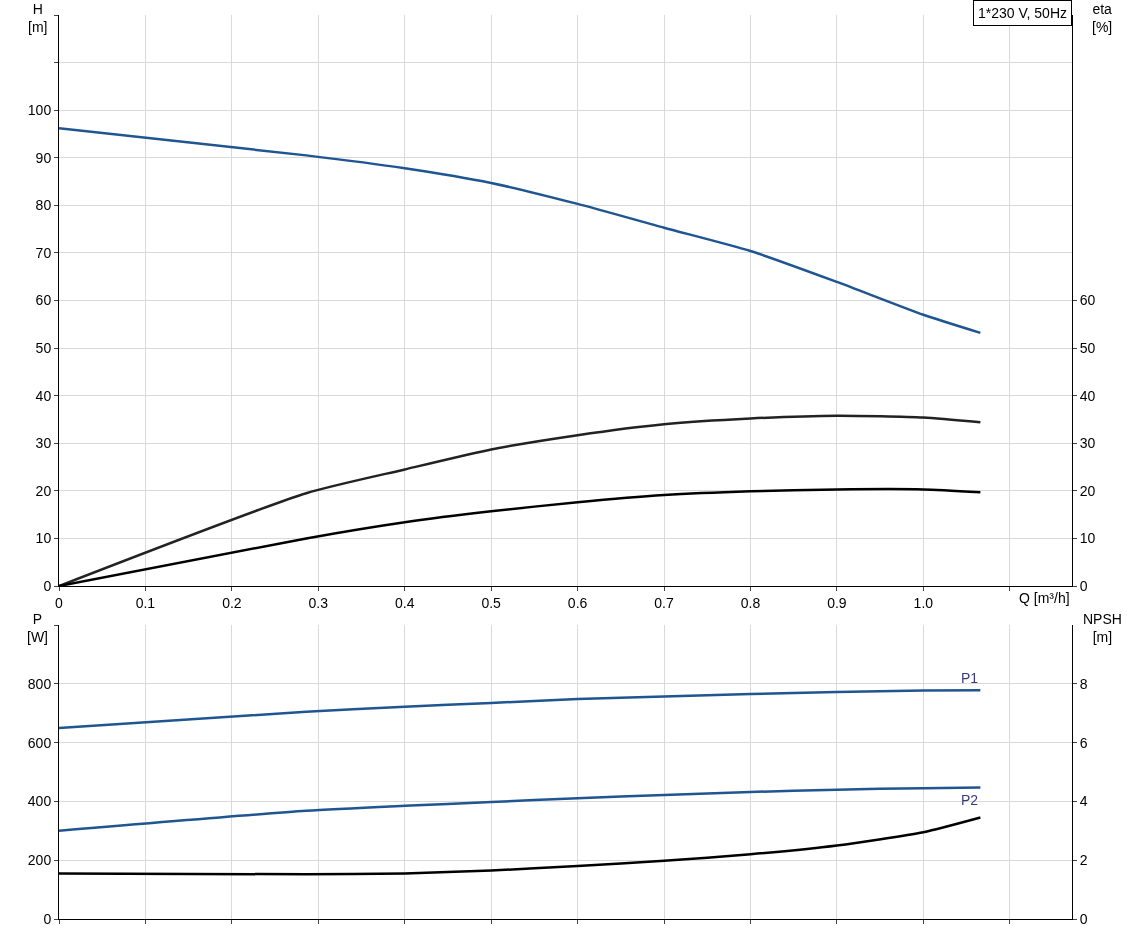 This screenshot has width=1137, height=939. I want to click on y-tick-label: 600, so click(39, 742).